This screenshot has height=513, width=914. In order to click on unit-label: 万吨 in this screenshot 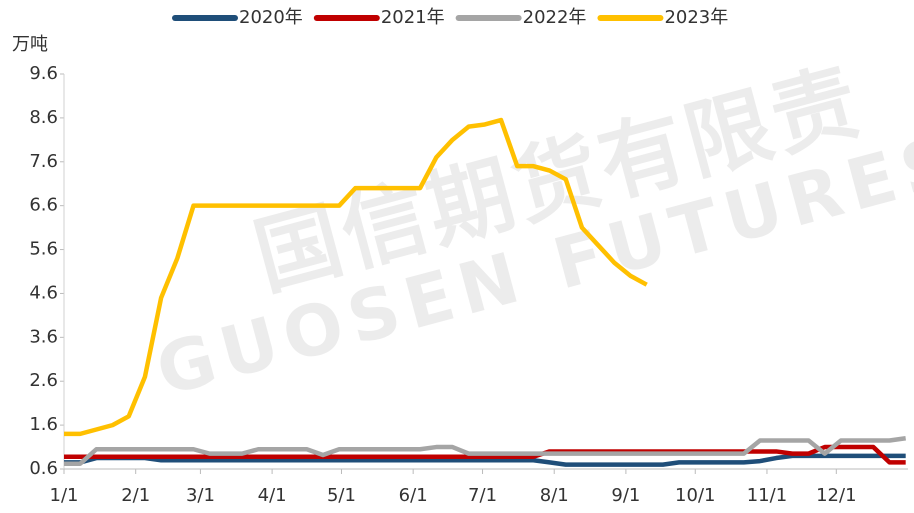, I will do `click(30, 44)`.